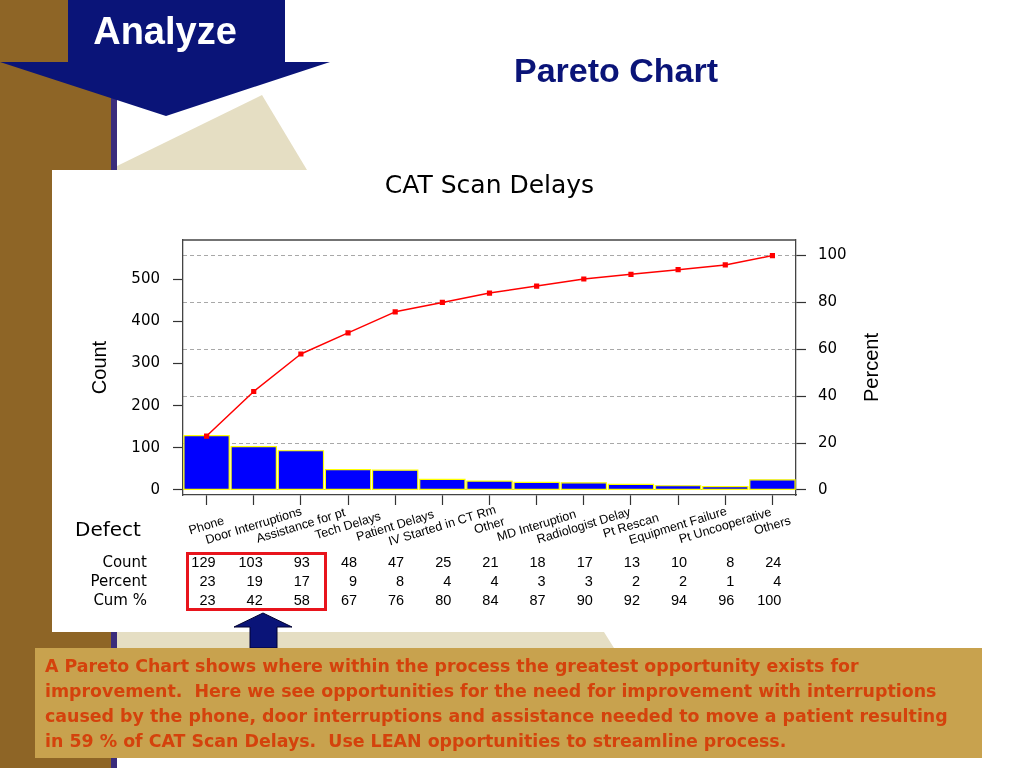 This screenshot has height=768, width=1024. What do you see at coordinates (400, 581) in the screenshot?
I see `text: 8` at bounding box center [400, 581].